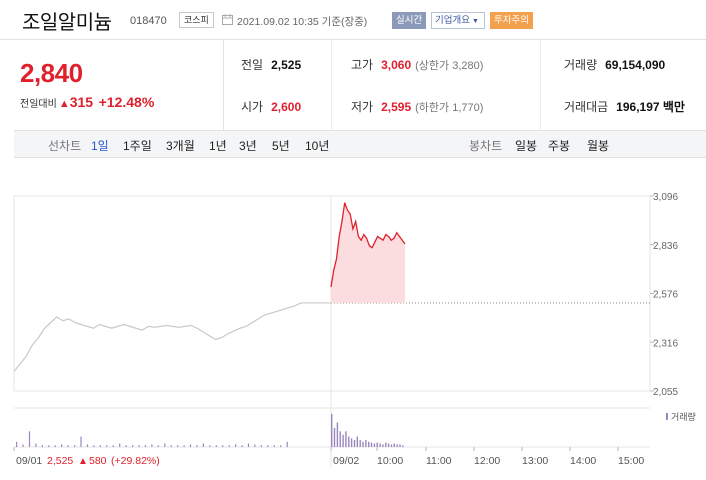  What do you see at coordinates (67, 23) in the screenshot?
I see `stock-name: 조일알미늄` at bounding box center [67, 23].